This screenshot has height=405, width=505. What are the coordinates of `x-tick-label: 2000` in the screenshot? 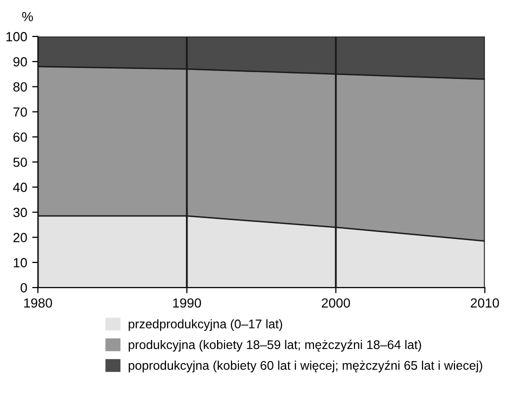 It's located at (336, 303).